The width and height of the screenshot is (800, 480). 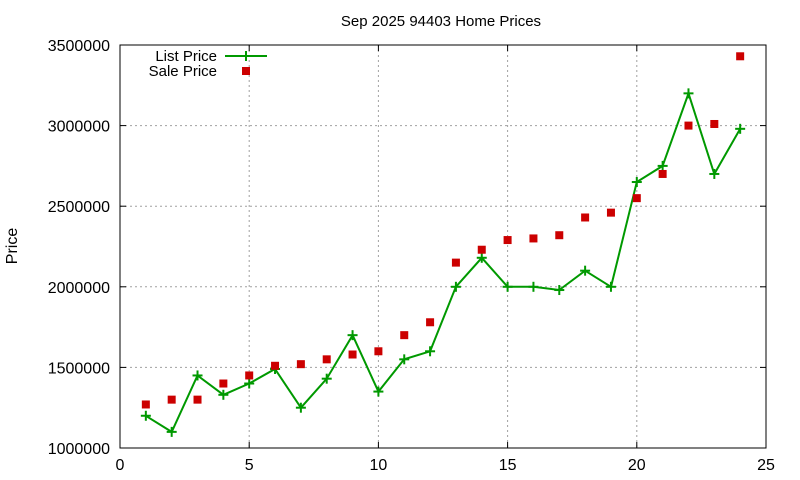 I want to click on legend-label-list-price: List Price, so click(x=186, y=56).